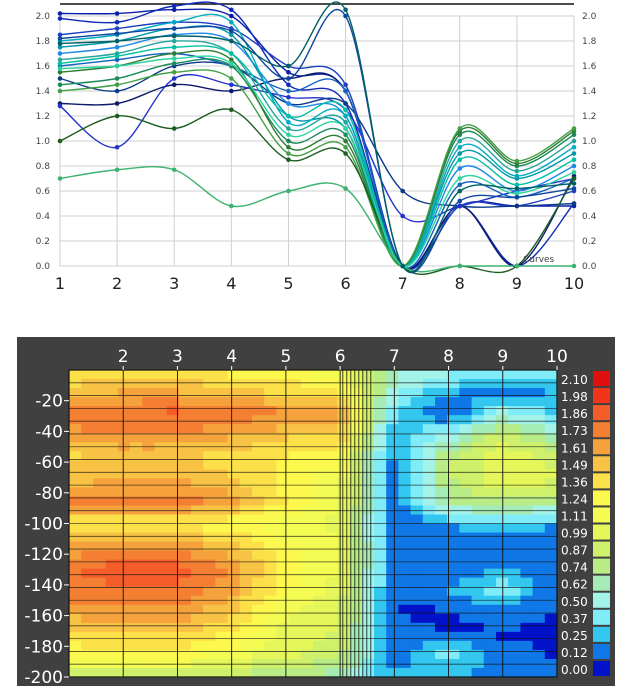 Image resolution: width=632 pixels, height=699 pixels. I want to click on y-tick-label-left: 1.2, so click(43, 117).